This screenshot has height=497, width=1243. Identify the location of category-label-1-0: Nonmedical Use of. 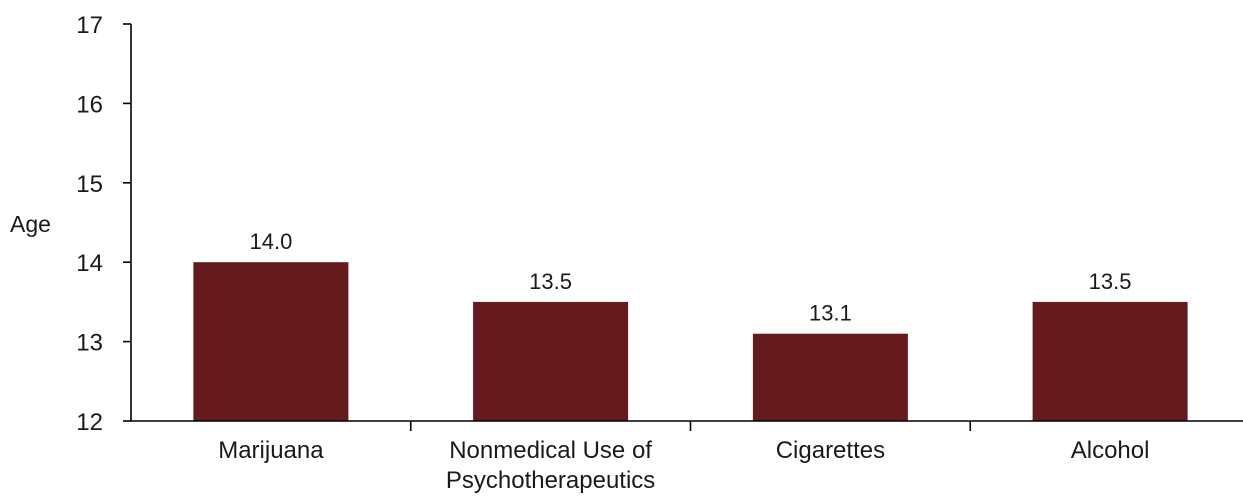
(550, 450).